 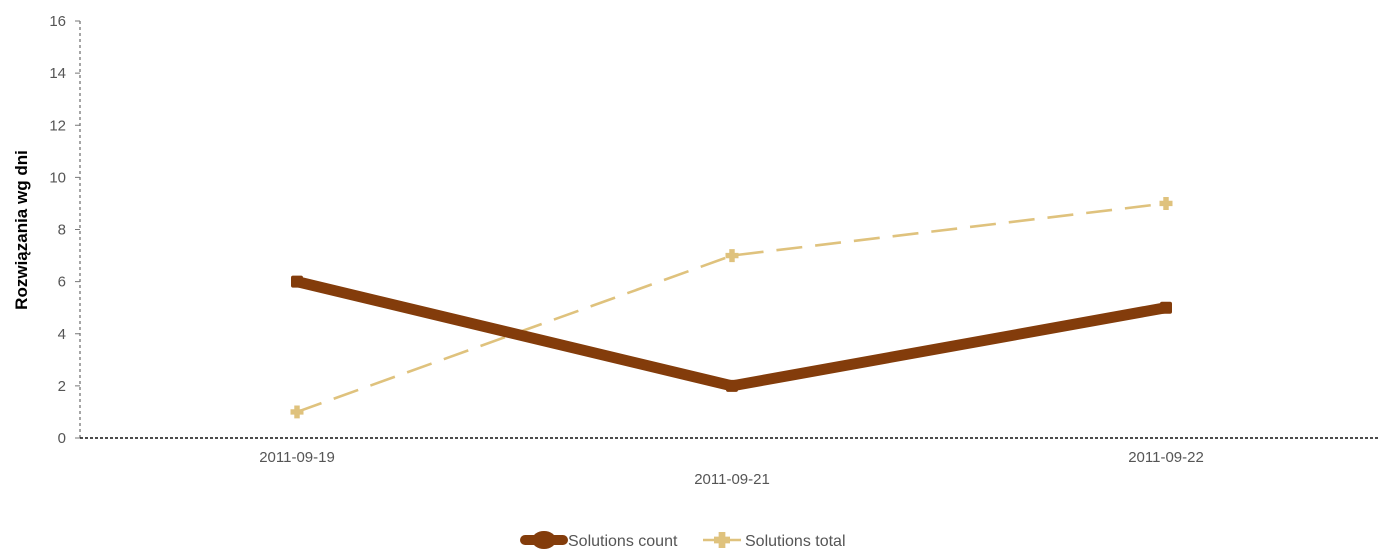 What do you see at coordinates (62, 334) in the screenshot?
I see `y-tick-label: 4` at bounding box center [62, 334].